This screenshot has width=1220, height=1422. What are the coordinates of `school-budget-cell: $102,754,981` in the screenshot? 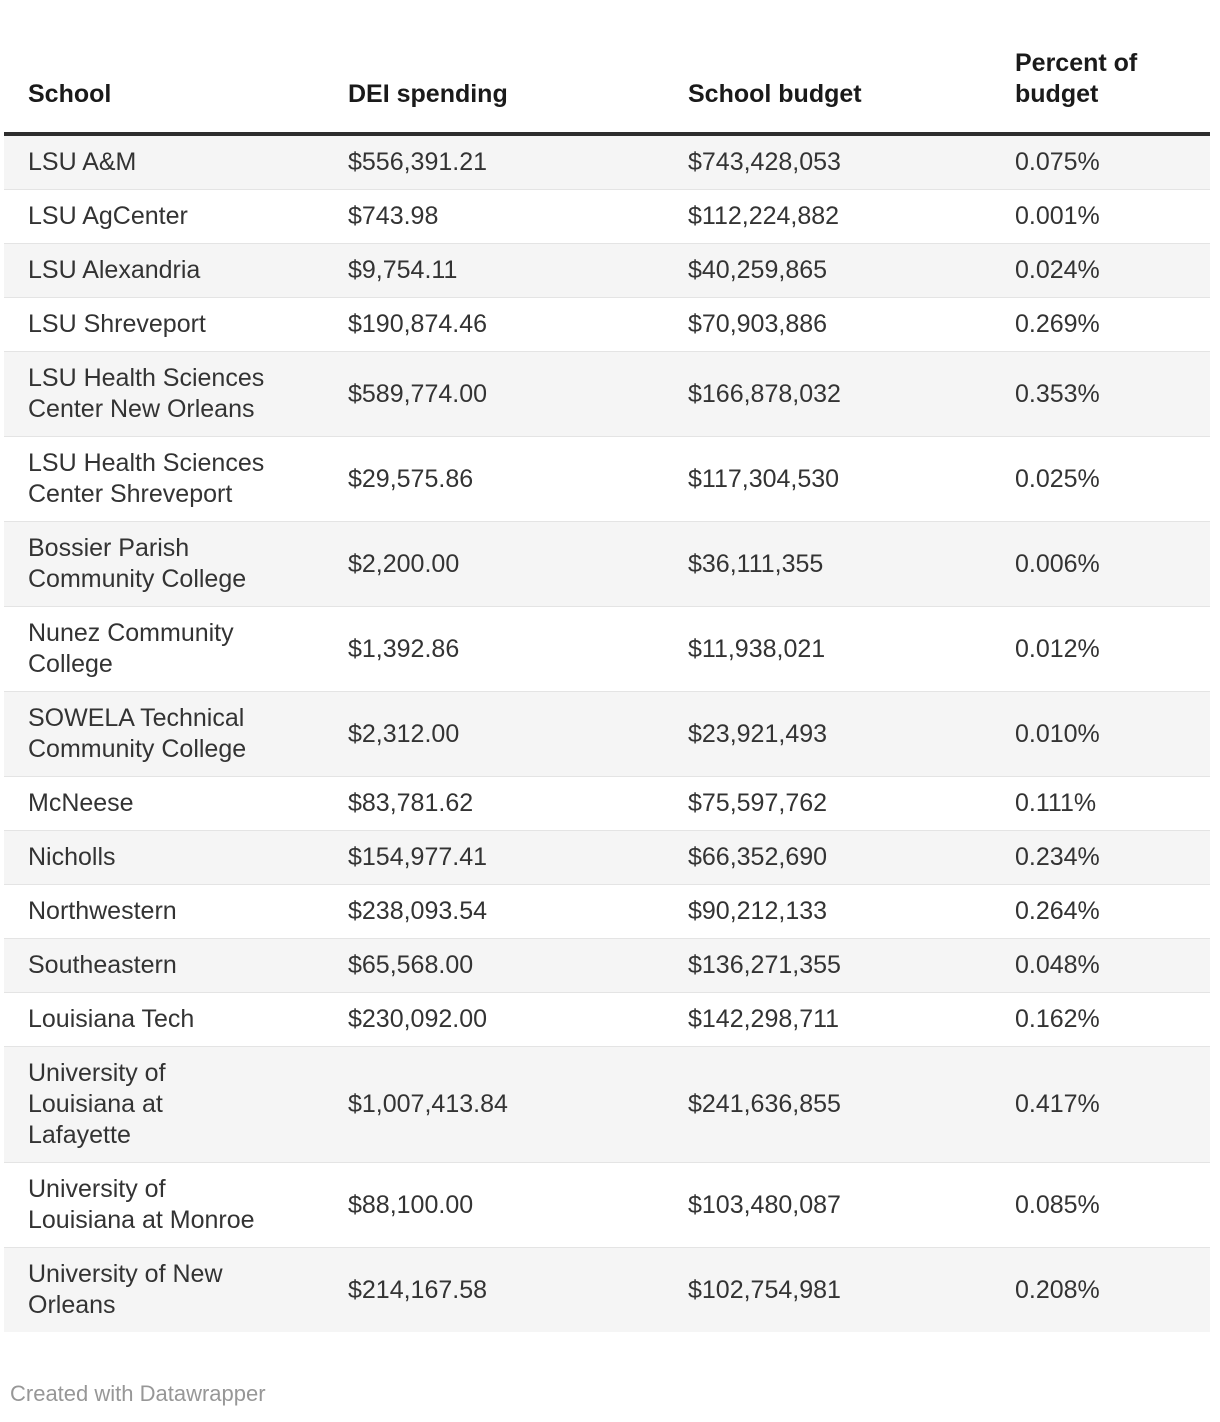 It's located at (764, 1289).